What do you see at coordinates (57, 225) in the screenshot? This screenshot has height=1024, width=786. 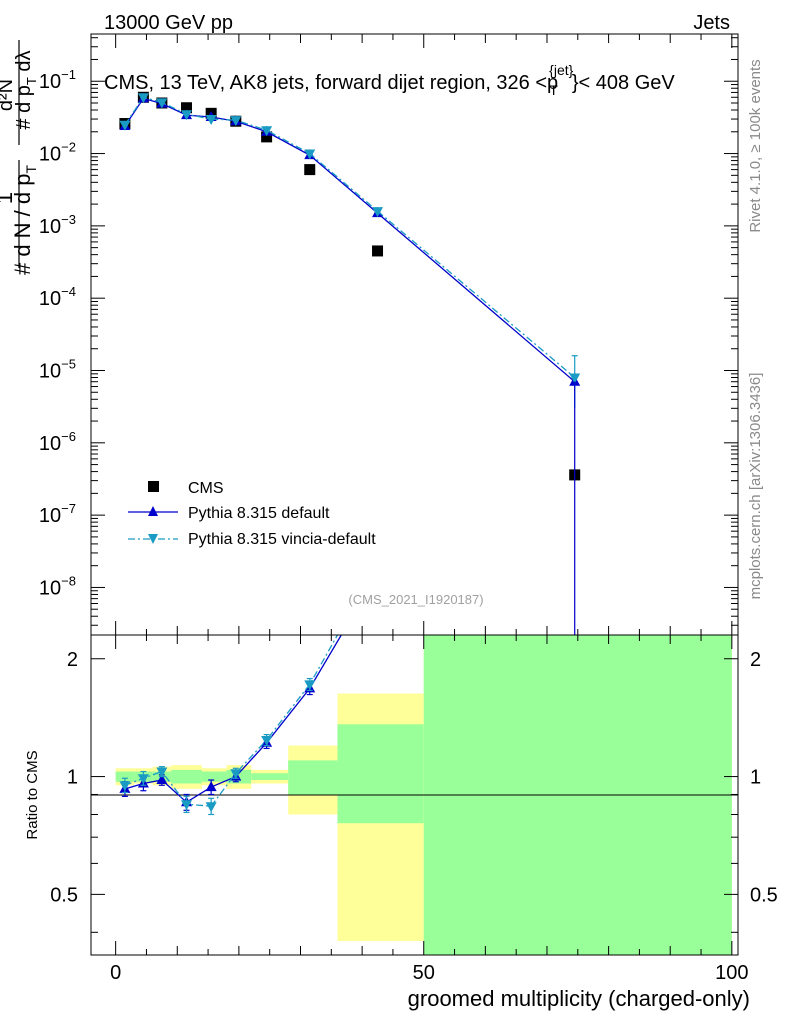 I see `main-ytick-label: 10⁻³` at bounding box center [57, 225].